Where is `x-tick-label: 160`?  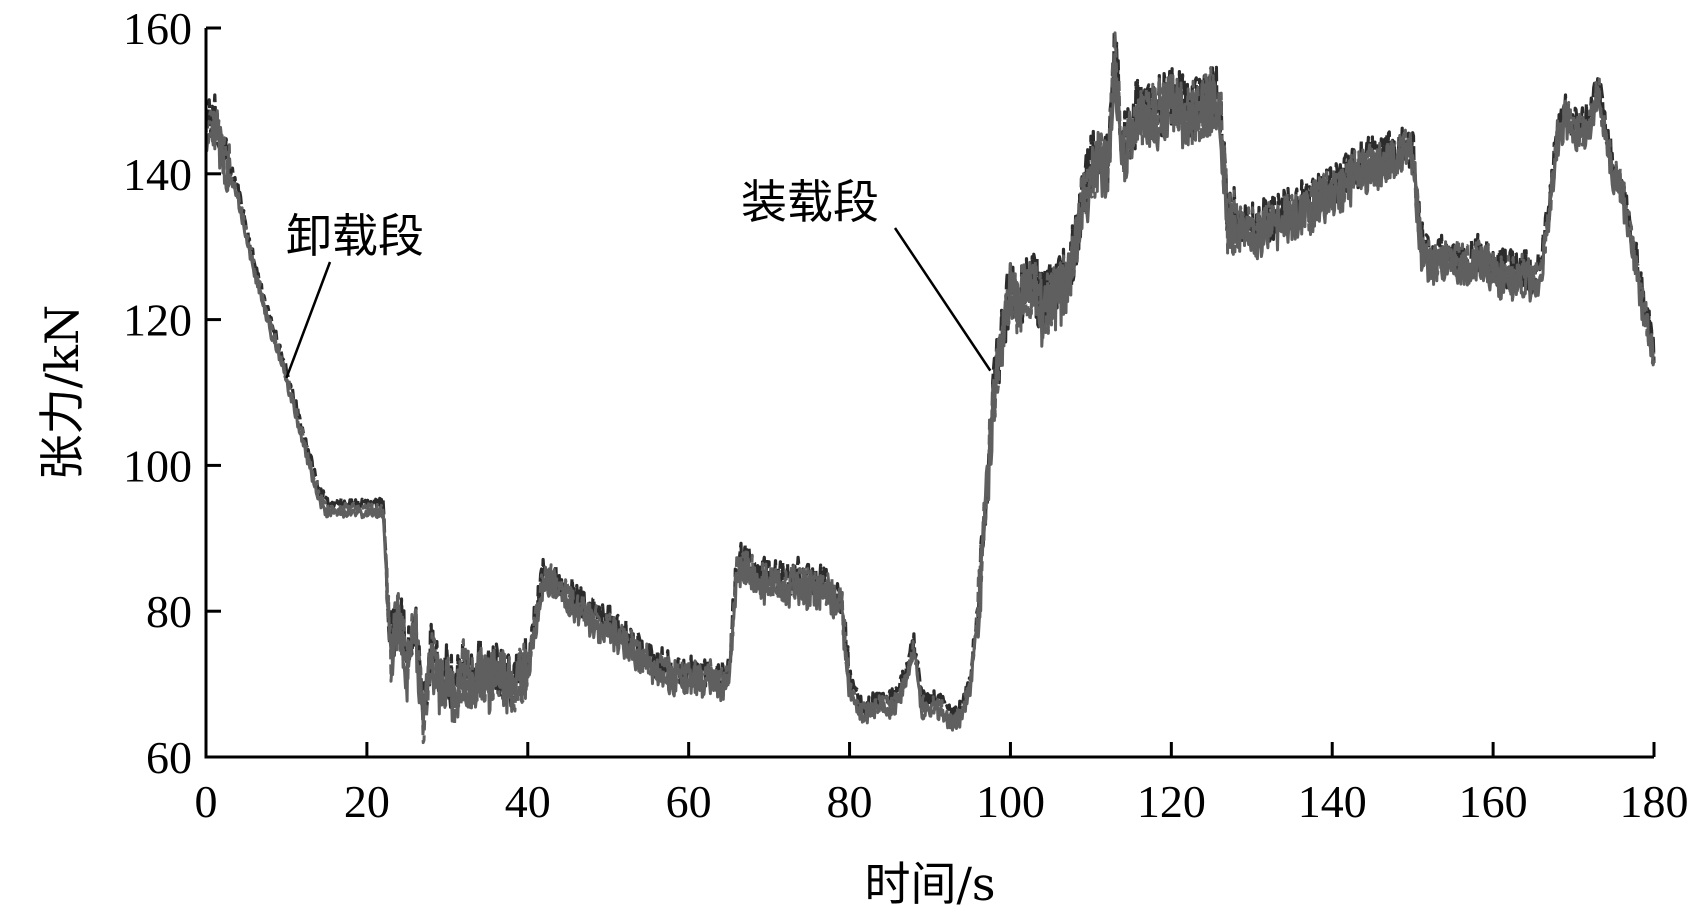
x-tick-label: 160 is located at coordinates (1493, 801).